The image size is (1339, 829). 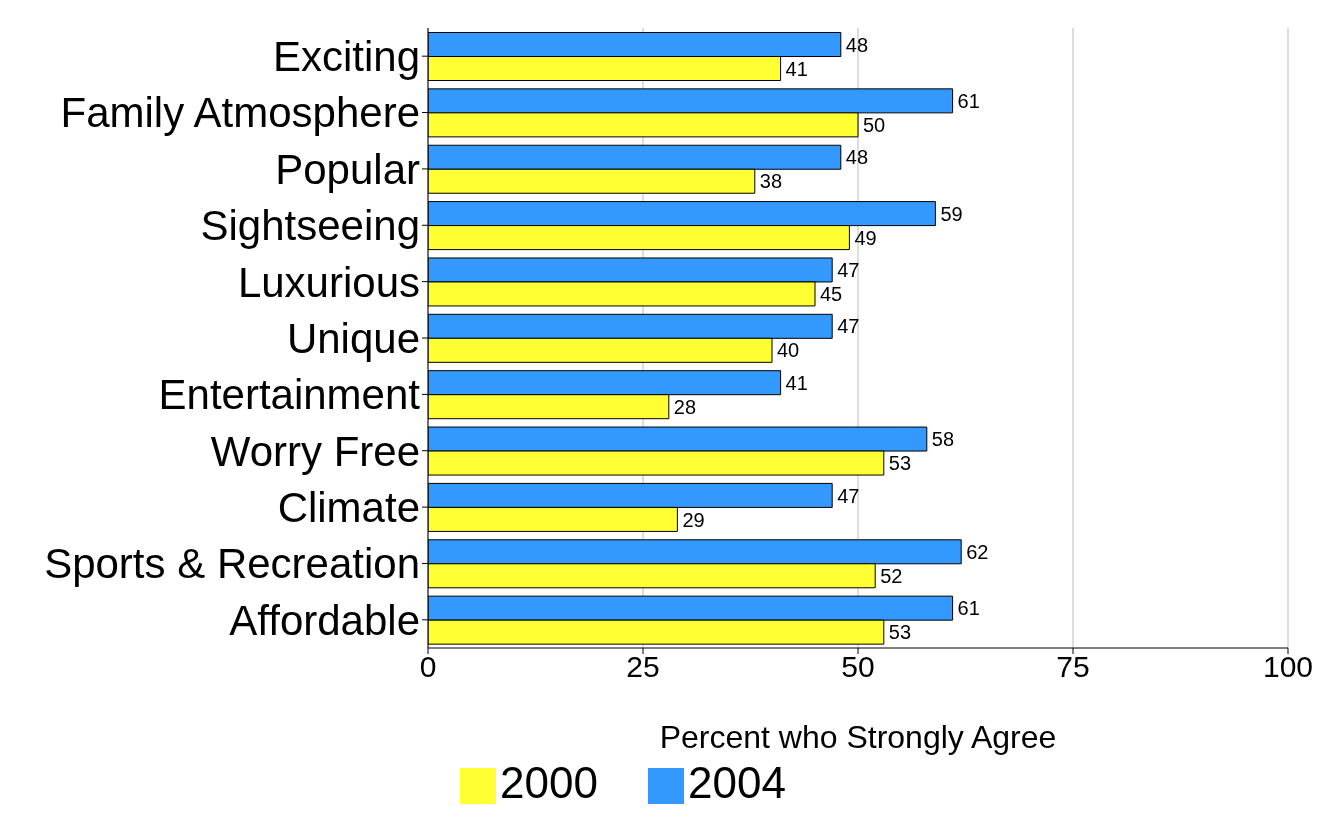 What do you see at coordinates (348, 507) in the screenshot?
I see `y-tick-label: Climate` at bounding box center [348, 507].